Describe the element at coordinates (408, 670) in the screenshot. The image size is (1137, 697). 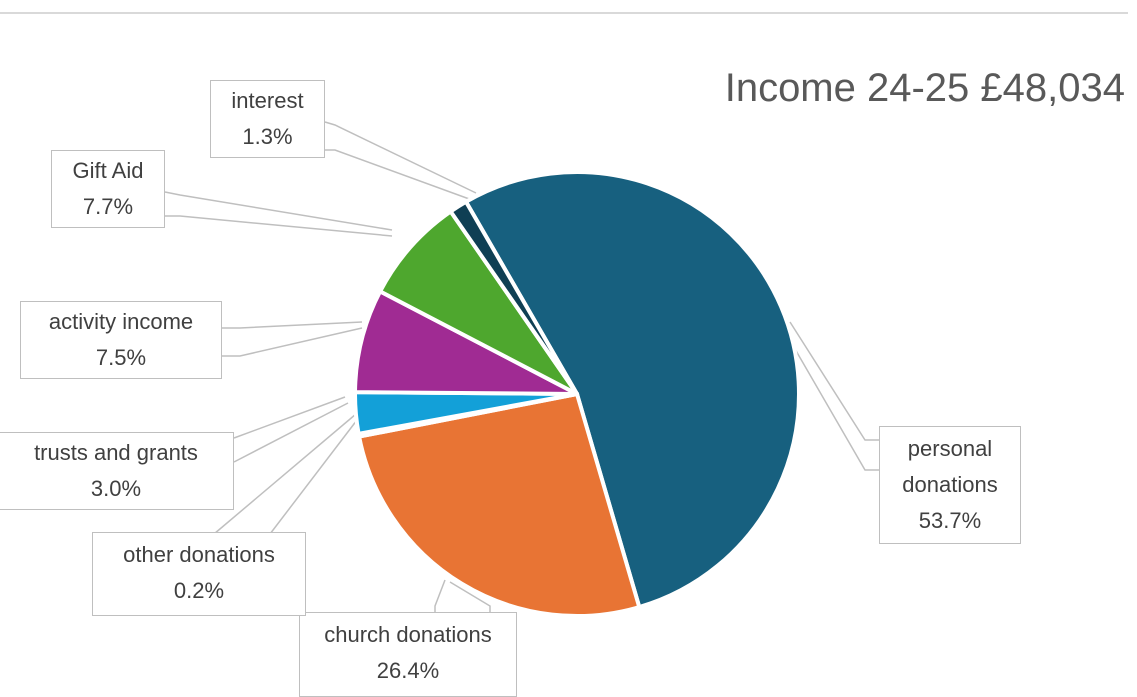
I see `slice-label-percent: 26.4%` at that location.